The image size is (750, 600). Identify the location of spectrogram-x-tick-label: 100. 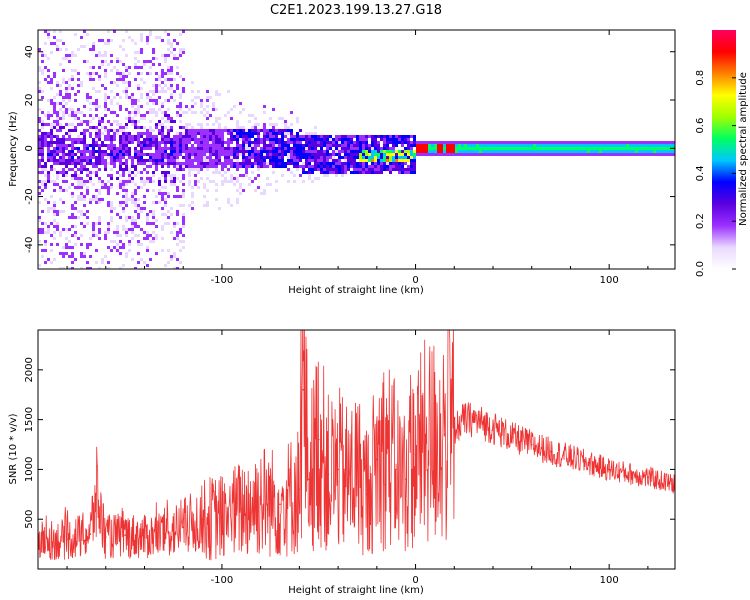
(609, 280).